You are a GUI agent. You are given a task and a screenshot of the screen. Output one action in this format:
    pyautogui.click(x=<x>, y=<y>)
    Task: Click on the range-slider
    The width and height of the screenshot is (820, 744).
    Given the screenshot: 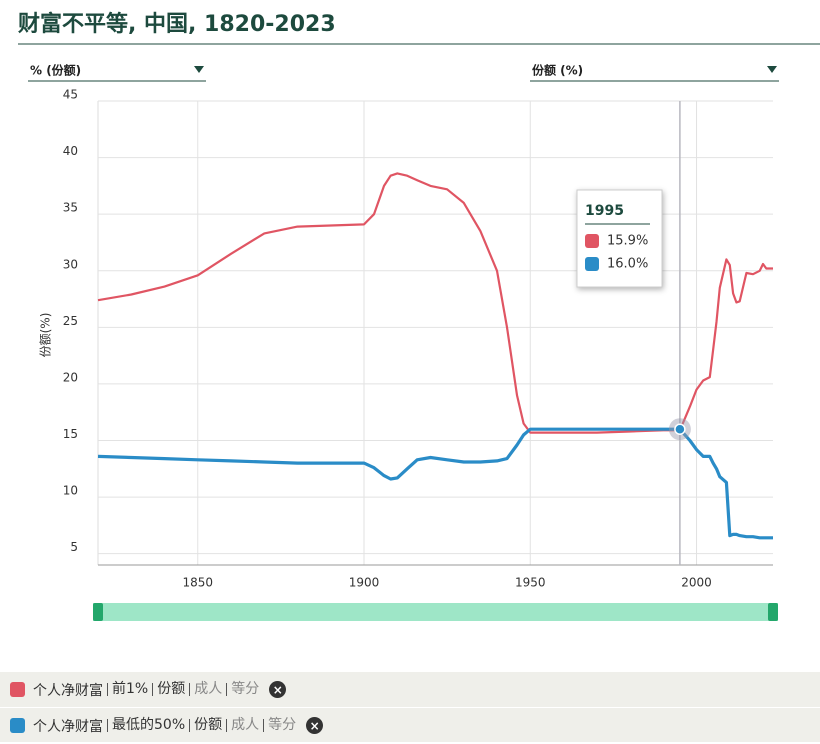 What is the action you would take?
    pyautogui.click(x=435, y=612)
    